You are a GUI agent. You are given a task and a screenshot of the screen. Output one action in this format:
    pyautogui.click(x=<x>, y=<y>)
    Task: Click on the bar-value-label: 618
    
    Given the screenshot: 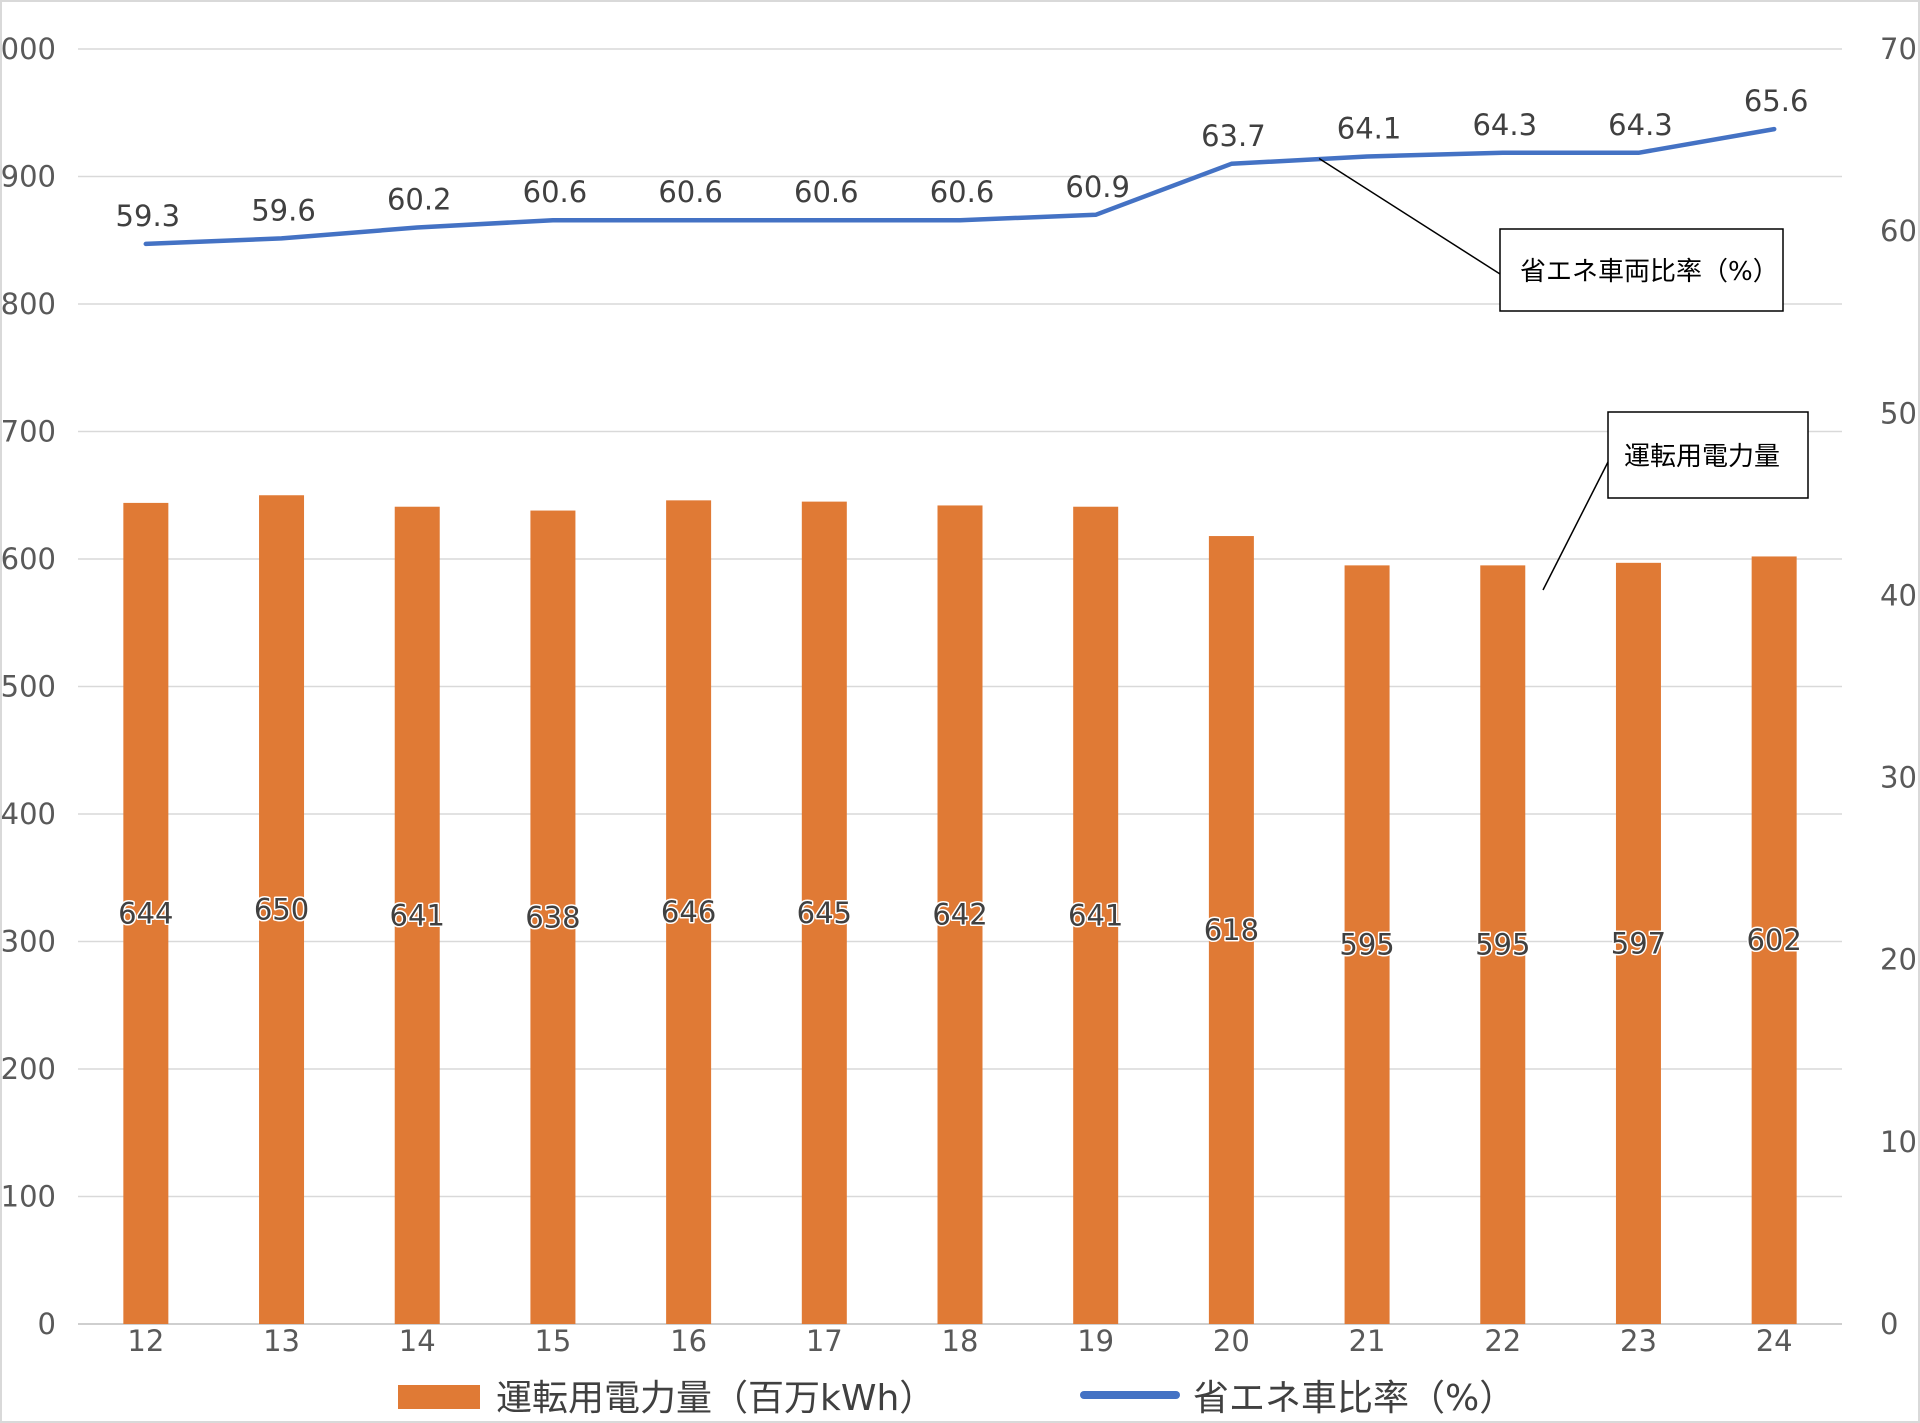 What is the action you would take?
    pyautogui.click(x=1231, y=930)
    